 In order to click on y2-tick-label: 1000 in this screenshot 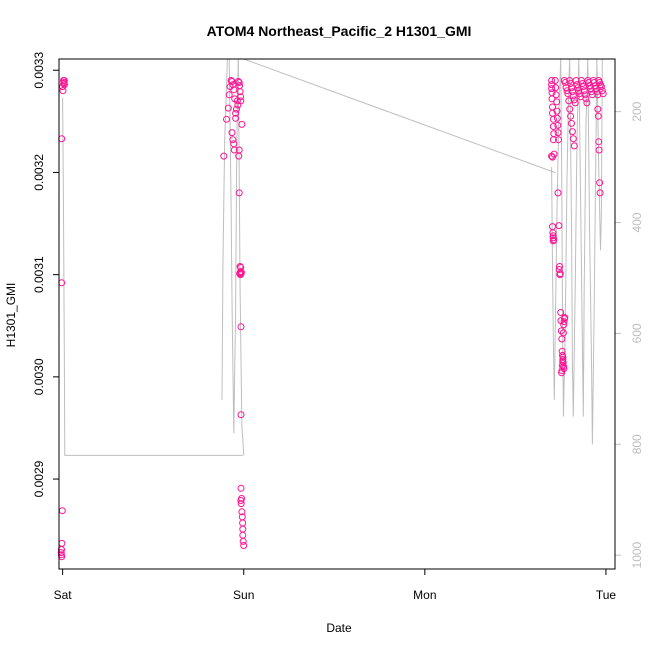, I will do `click(637, 554)`.